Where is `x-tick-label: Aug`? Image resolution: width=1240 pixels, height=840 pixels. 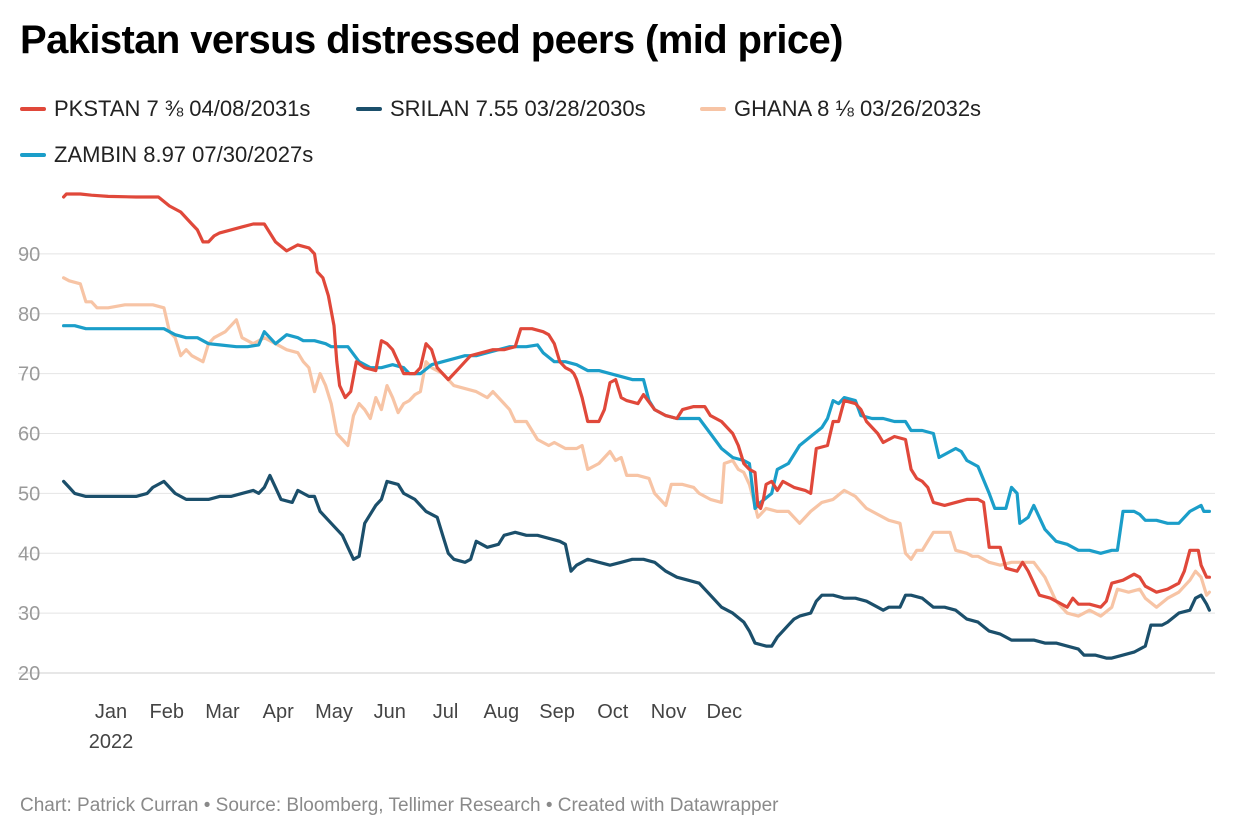 x-tick-label: Aug is located at coordinates (501, 712).